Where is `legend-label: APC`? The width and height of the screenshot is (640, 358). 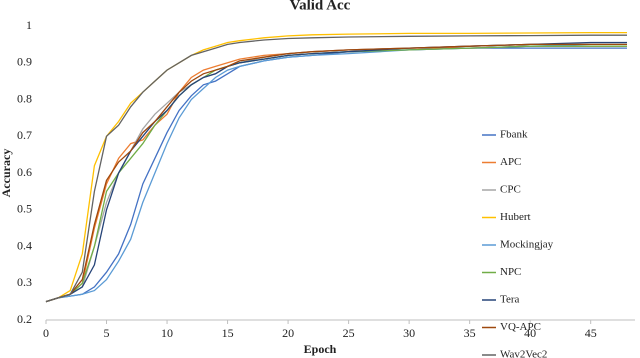
legend-label: APC is located at coordinates (510, 162).